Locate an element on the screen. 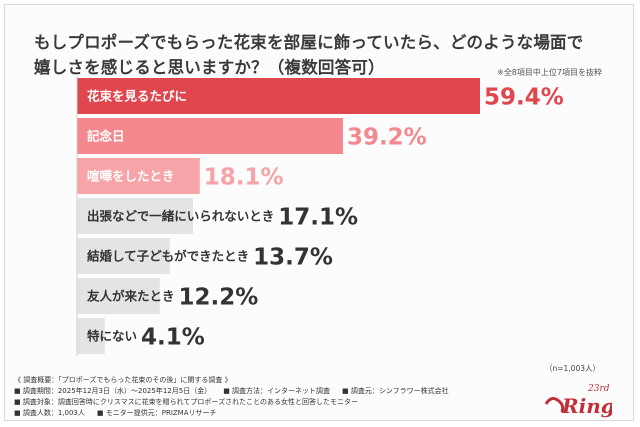  logo-word: Ring is located at coordinates (586, 406).